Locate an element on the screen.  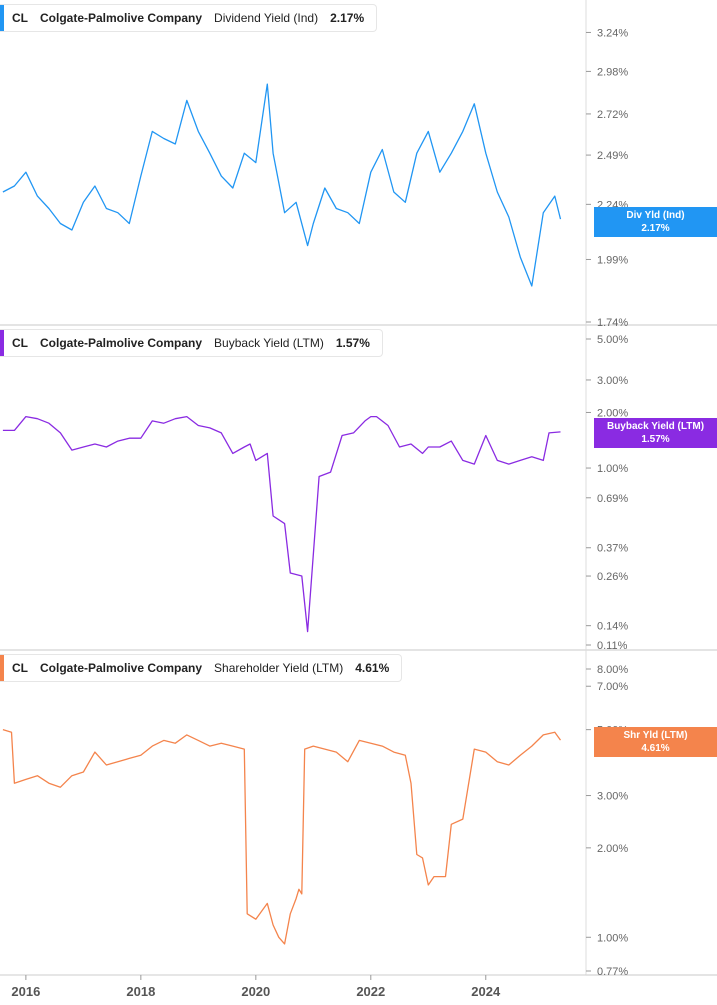
y-tick-label: 5.00% is located at coordinates (612, 340).